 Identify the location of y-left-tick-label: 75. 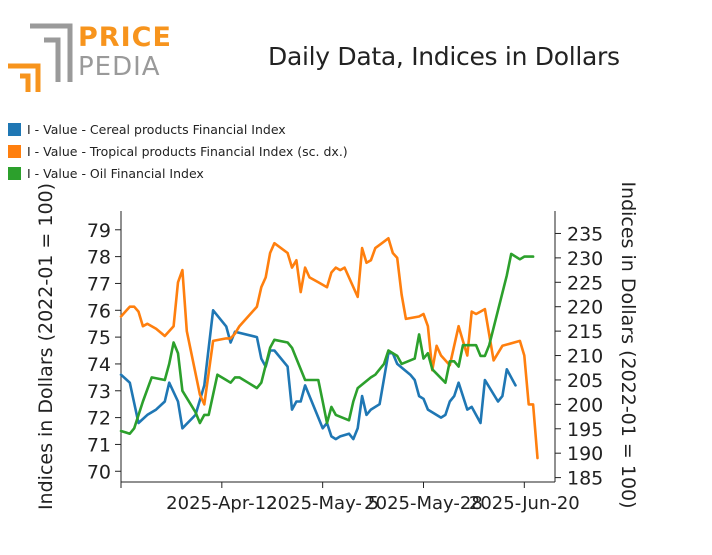
(99, 338).